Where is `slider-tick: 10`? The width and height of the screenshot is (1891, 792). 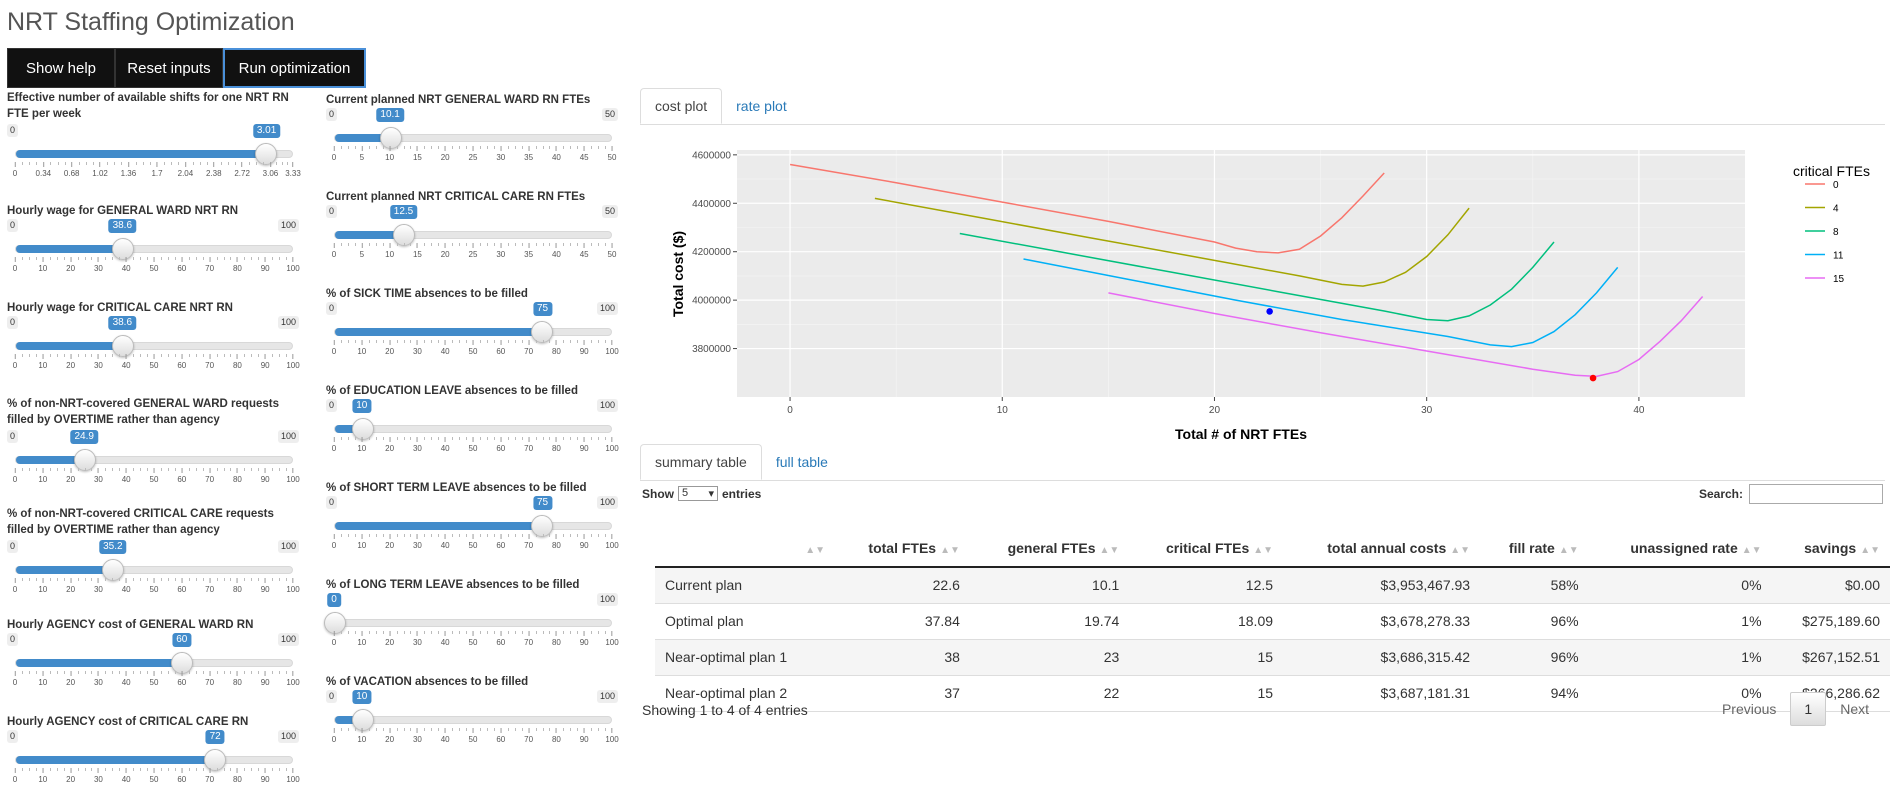
slider-tick: 10 is located at coordinates (42, 776).